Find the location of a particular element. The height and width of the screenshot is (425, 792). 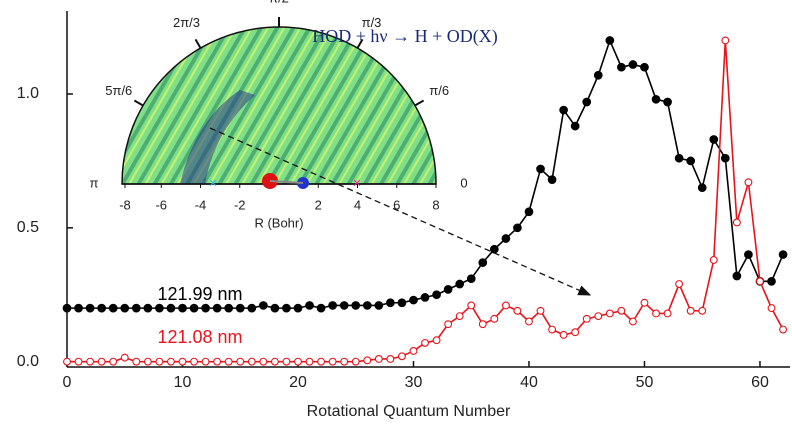

angle-label: 2π/3 is located at coordinates (186, 22).